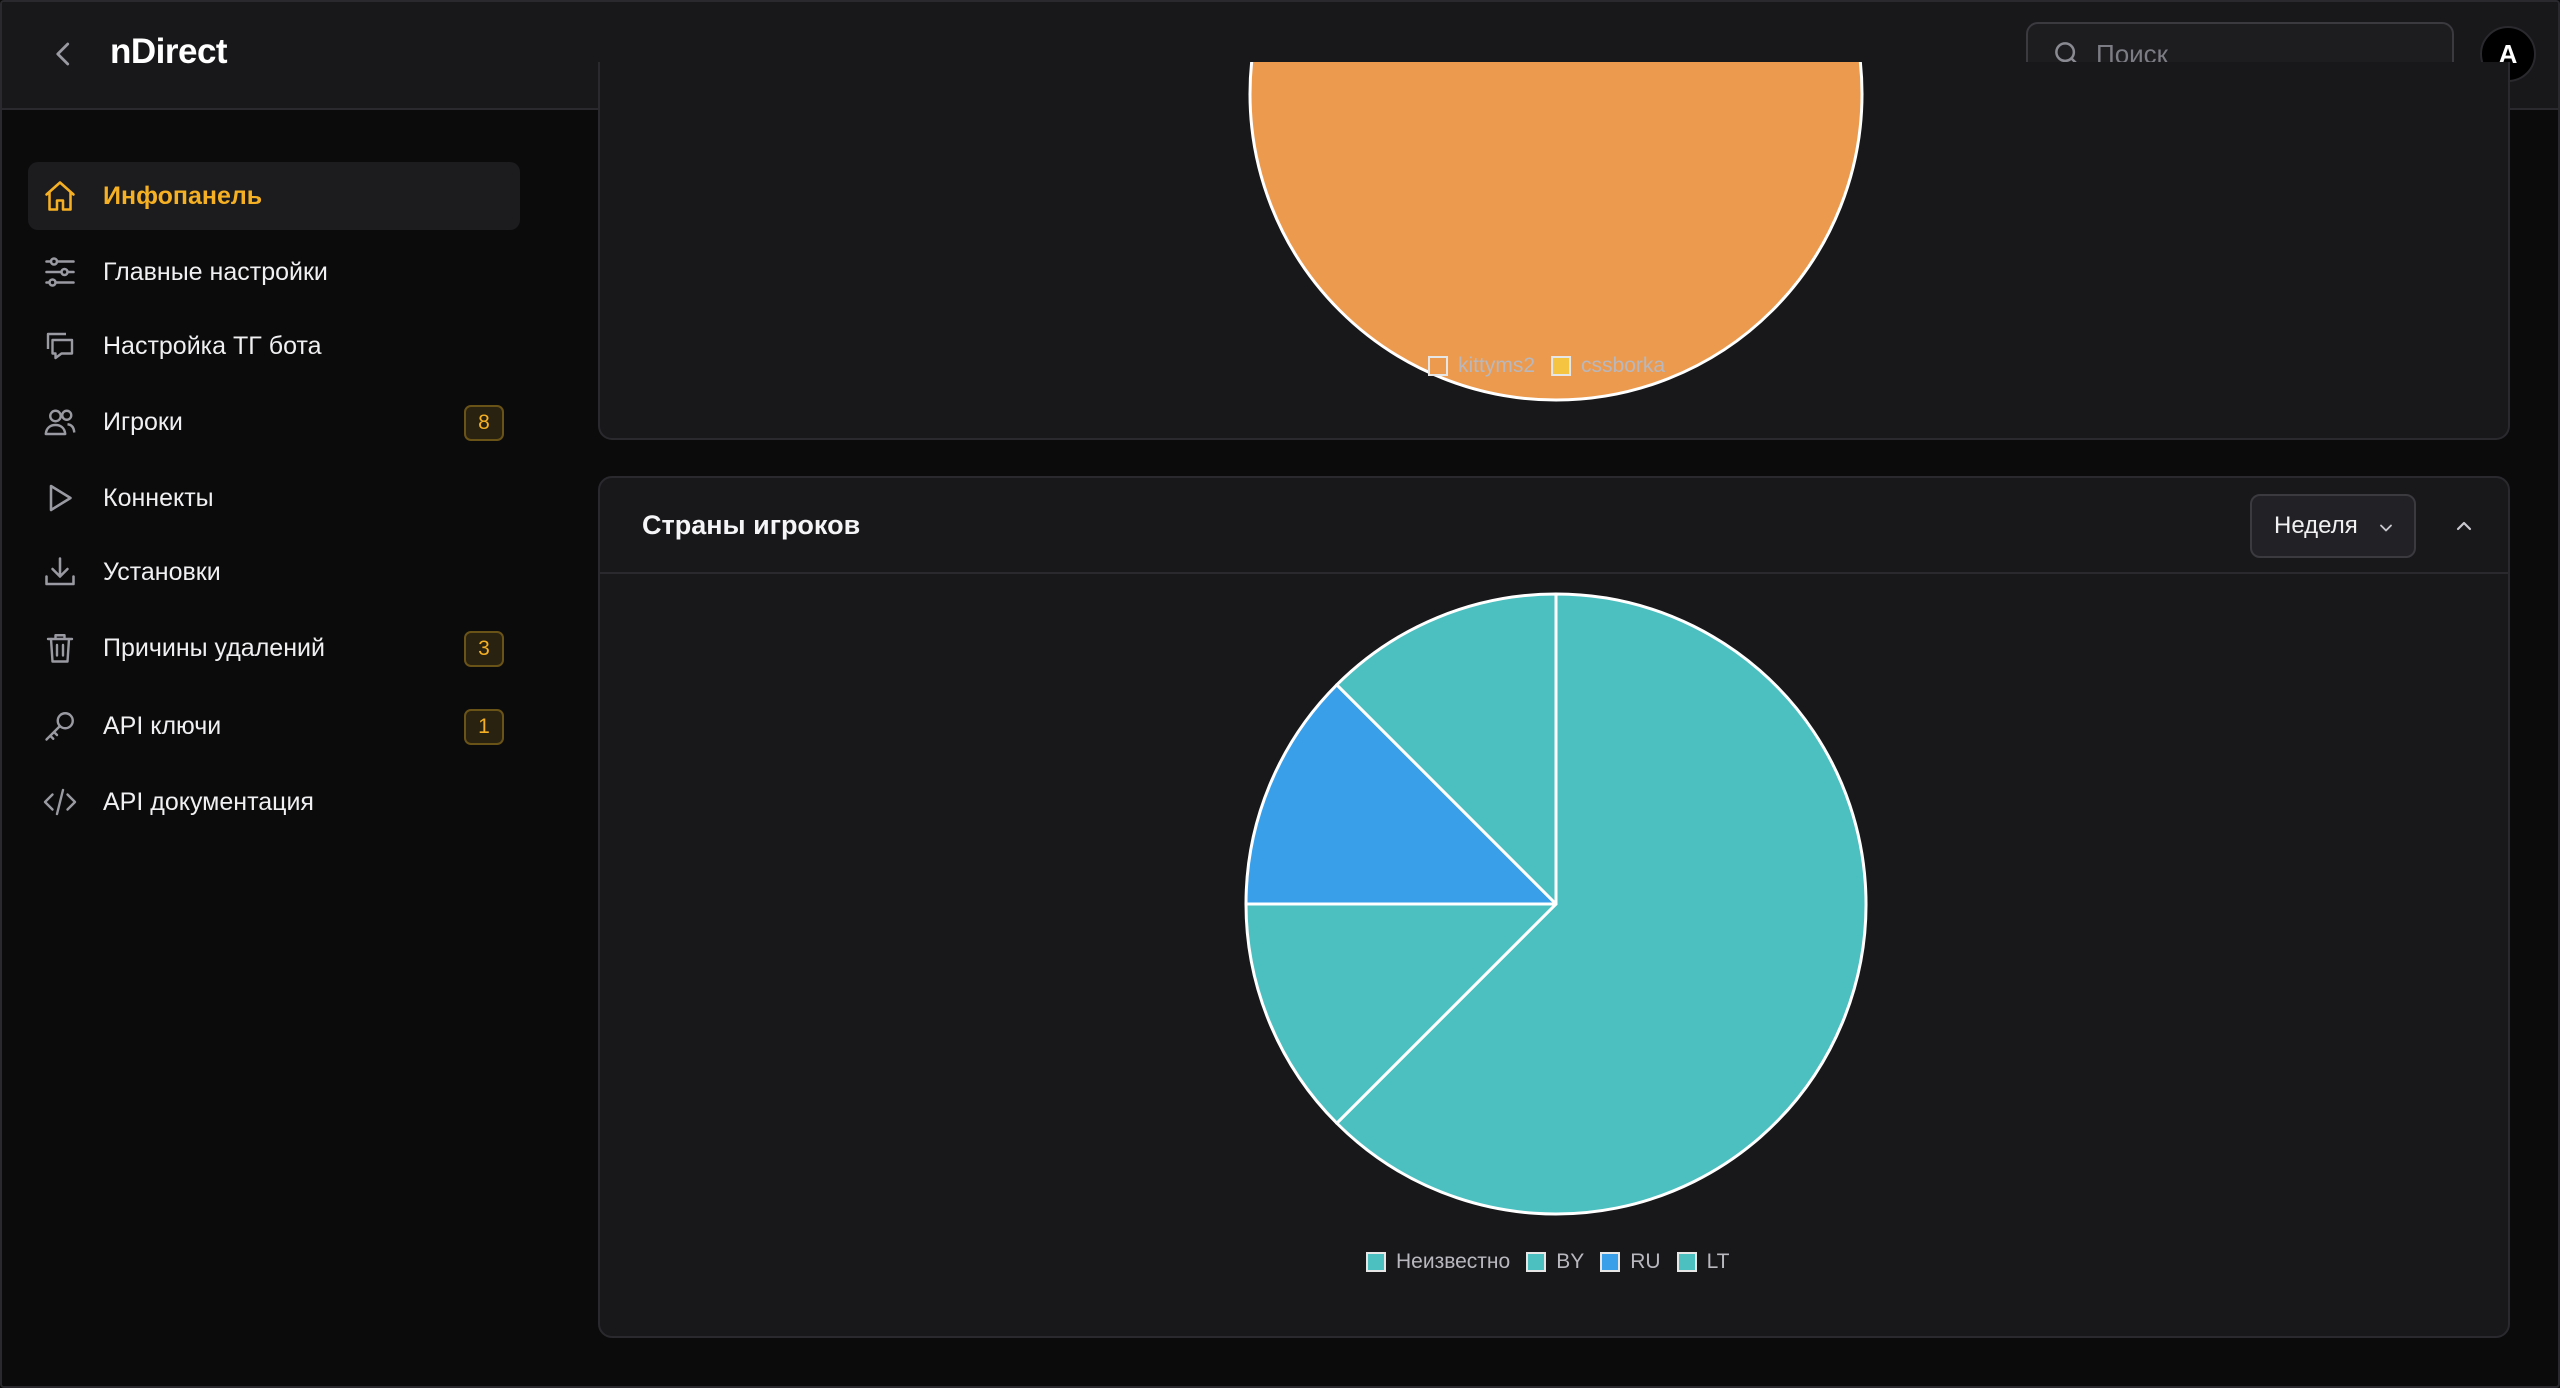 This screenshot has width=2560, height=1388. Describe the element at coordinates (1554, 526) in the screenshot. I see `card-header: Страны игроков Неделя` at that location.